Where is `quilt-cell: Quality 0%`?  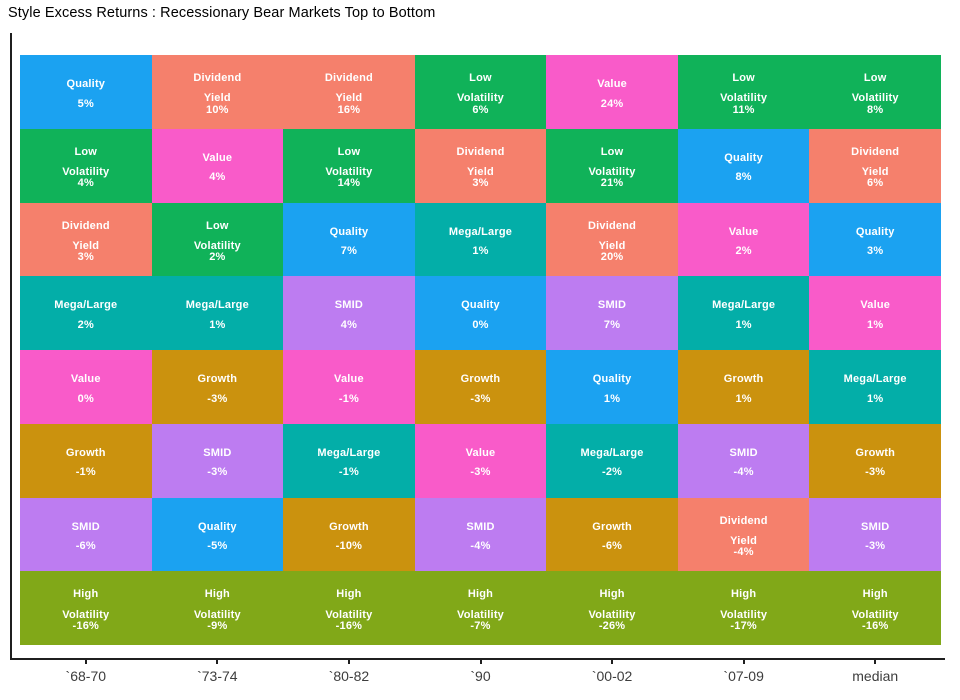 quilt-cell: Quality 0% is located at coordinates (480, 313).